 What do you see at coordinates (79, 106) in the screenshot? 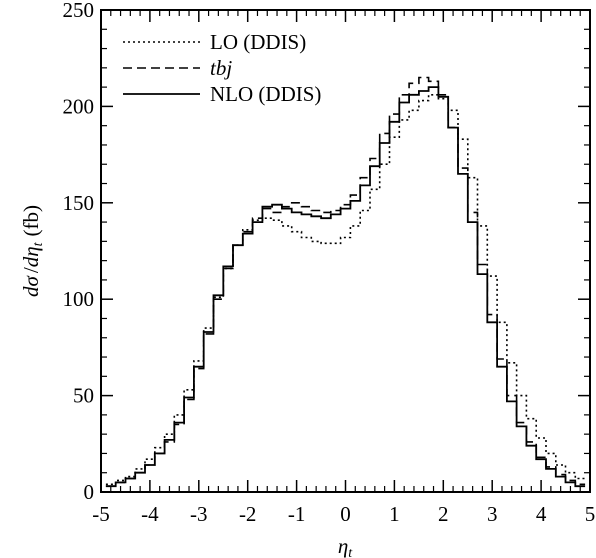
I see `y-tick-label: 200` at bounding box center [79, 106].